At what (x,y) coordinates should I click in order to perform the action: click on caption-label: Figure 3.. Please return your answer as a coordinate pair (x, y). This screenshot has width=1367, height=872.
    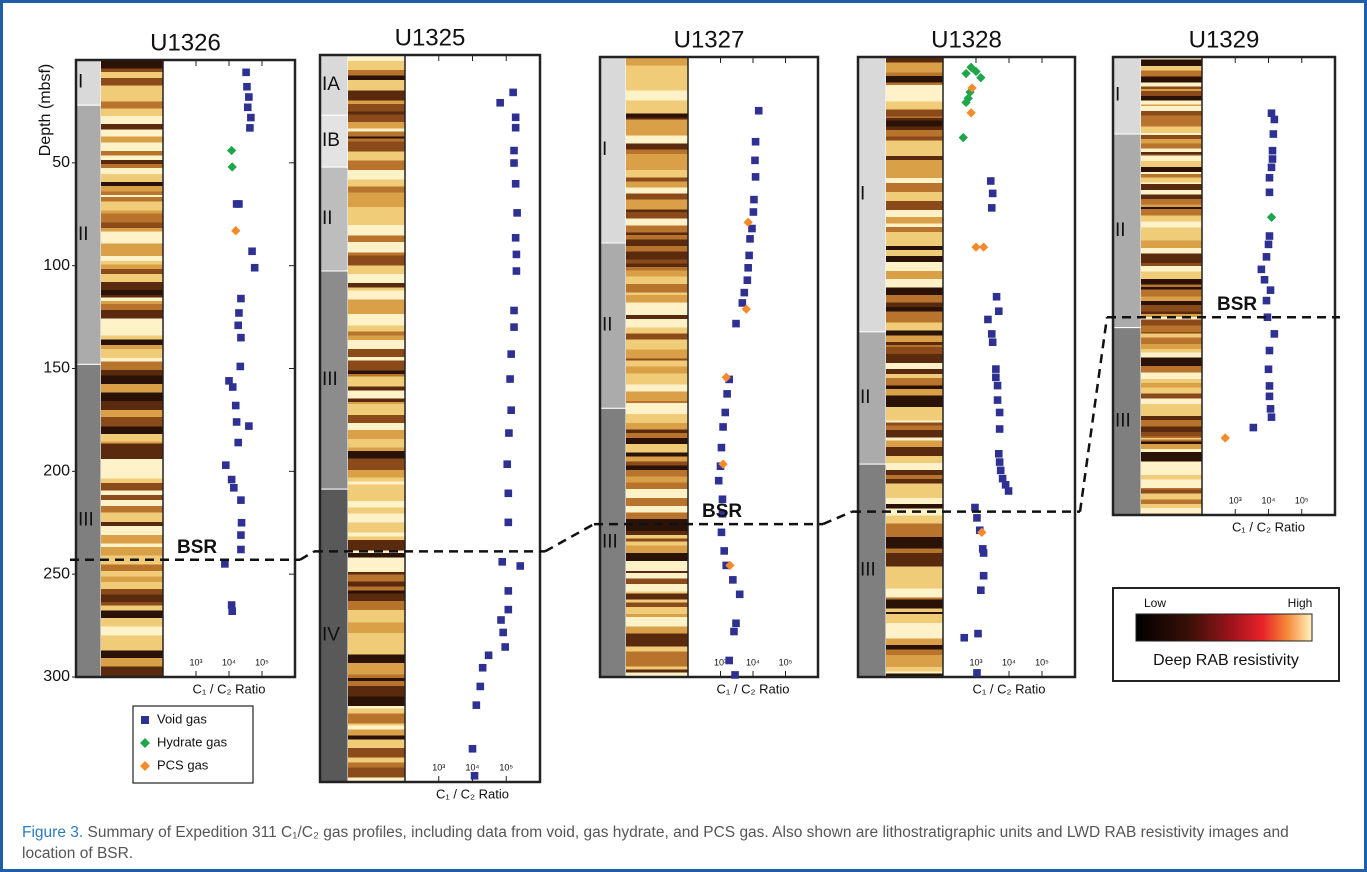
    Looking at the image, I should click on (53, 832).